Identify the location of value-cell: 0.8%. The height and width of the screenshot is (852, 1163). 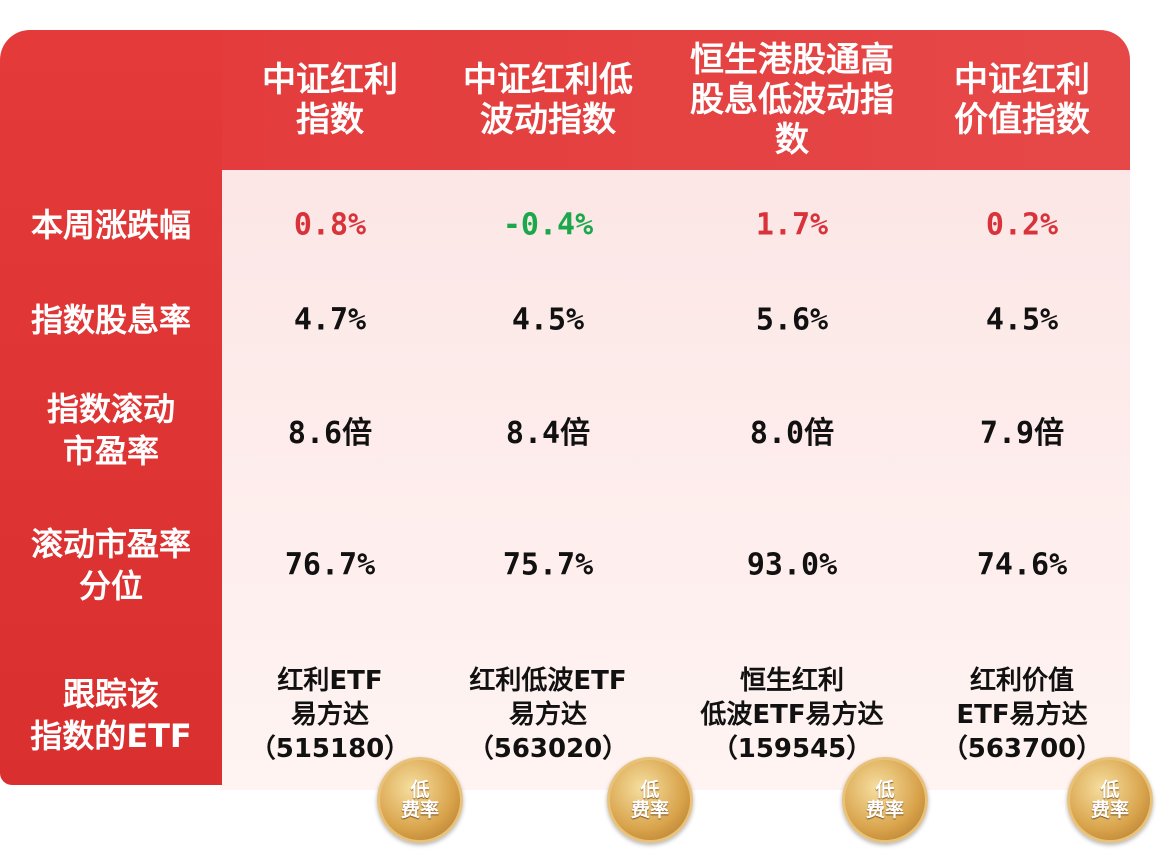
(330, 225).